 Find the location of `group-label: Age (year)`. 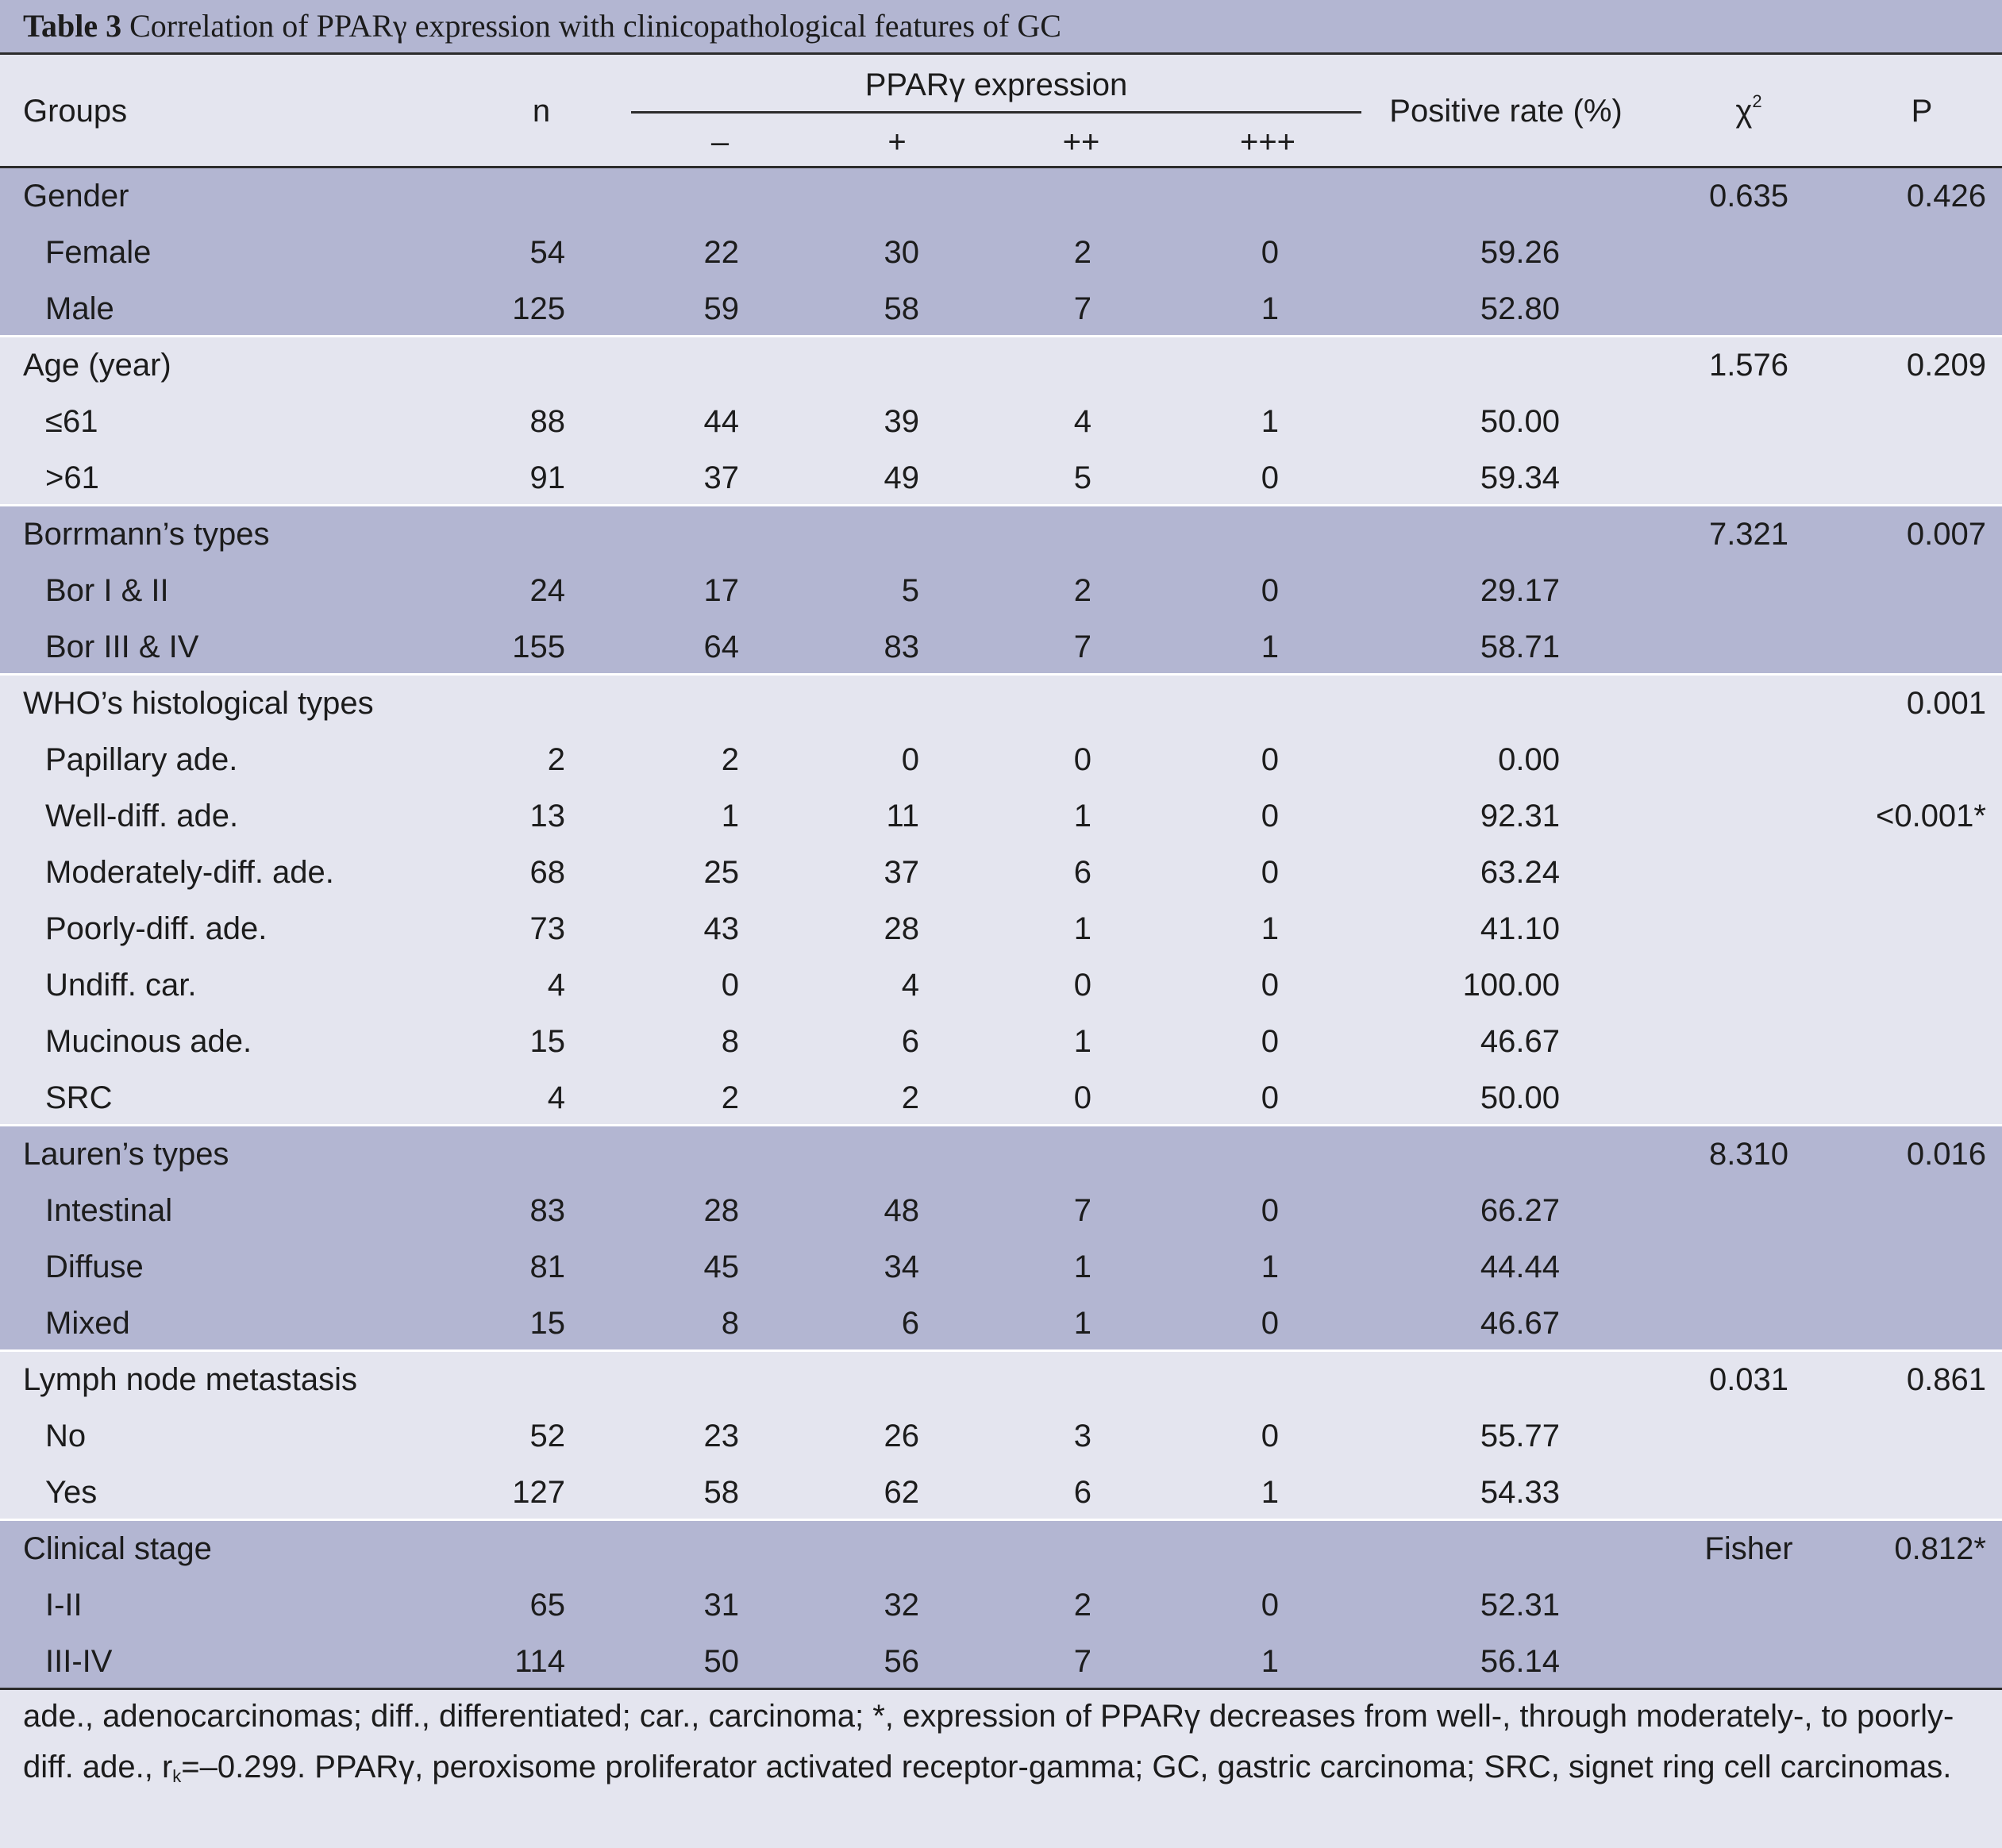

group-label: Age (year) is located at coordinates (97, 365).